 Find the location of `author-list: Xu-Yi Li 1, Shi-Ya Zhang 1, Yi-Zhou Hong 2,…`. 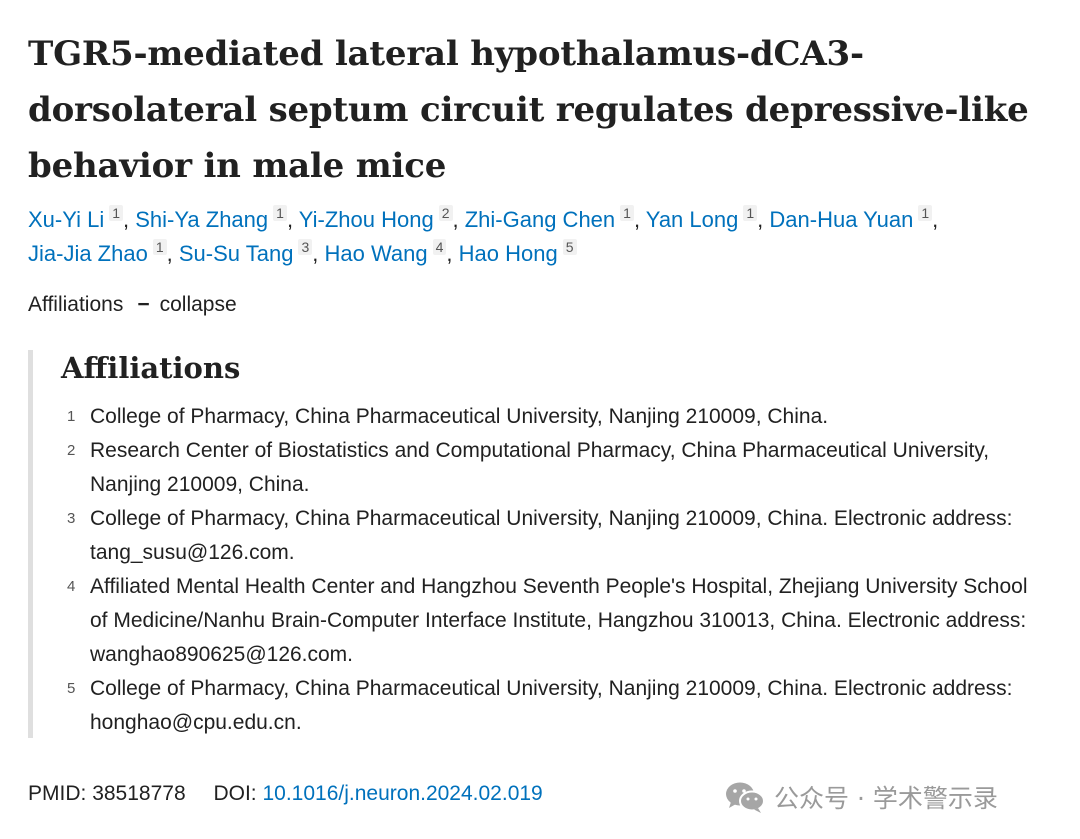

author-list: Xu-Yi Li 1, Shi-Ya Zhang 1, Yi-Zhou Hong 2,… is located at coordinates (548, 237).